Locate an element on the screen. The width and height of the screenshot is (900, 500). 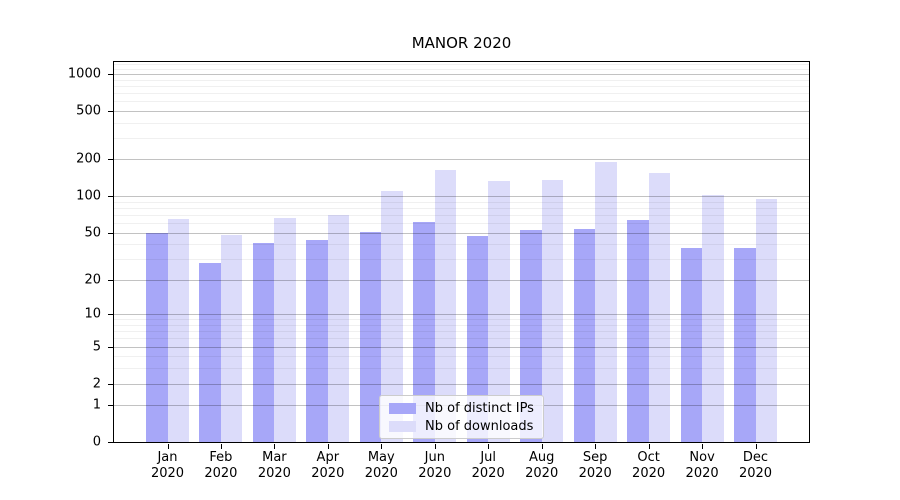
legend-swatch-downloads is located at coordinates (402, 426).